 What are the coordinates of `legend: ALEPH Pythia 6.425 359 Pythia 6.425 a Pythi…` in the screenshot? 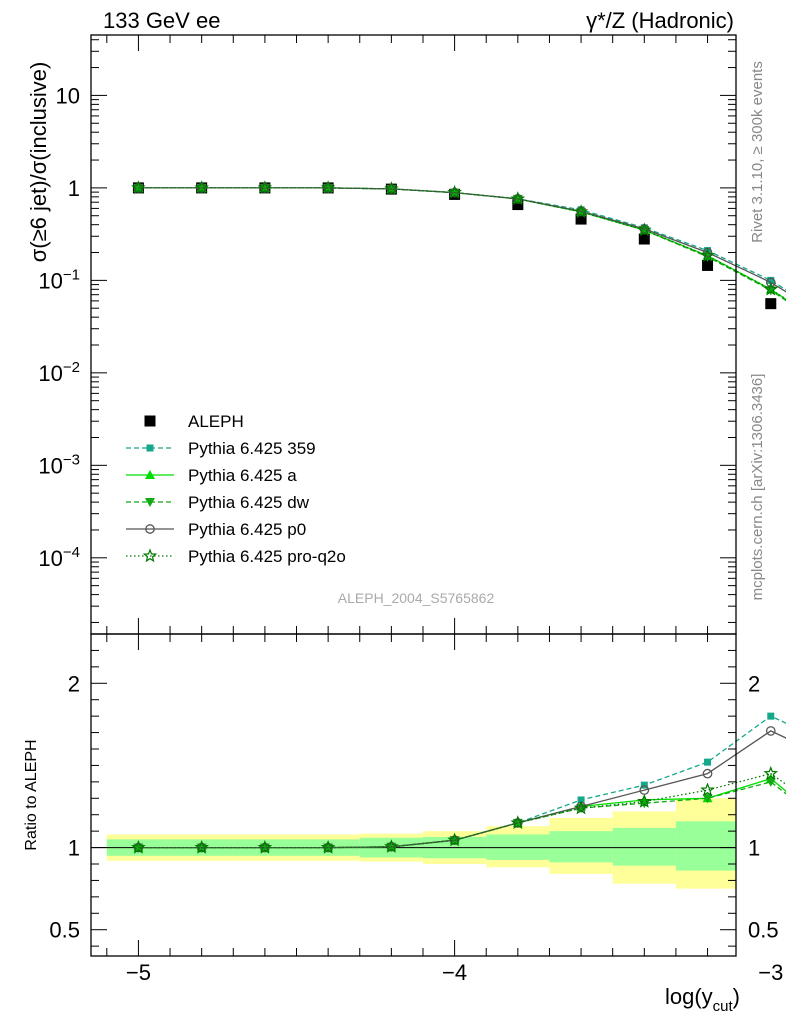 It's located at (236, 489).